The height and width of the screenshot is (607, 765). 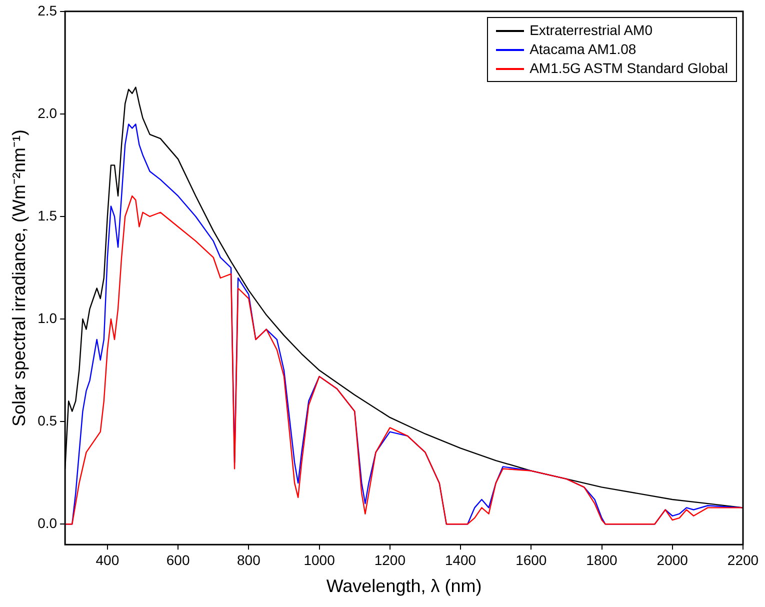 I want to click on x-tick-label: 1000, so click(x=320, y=560).